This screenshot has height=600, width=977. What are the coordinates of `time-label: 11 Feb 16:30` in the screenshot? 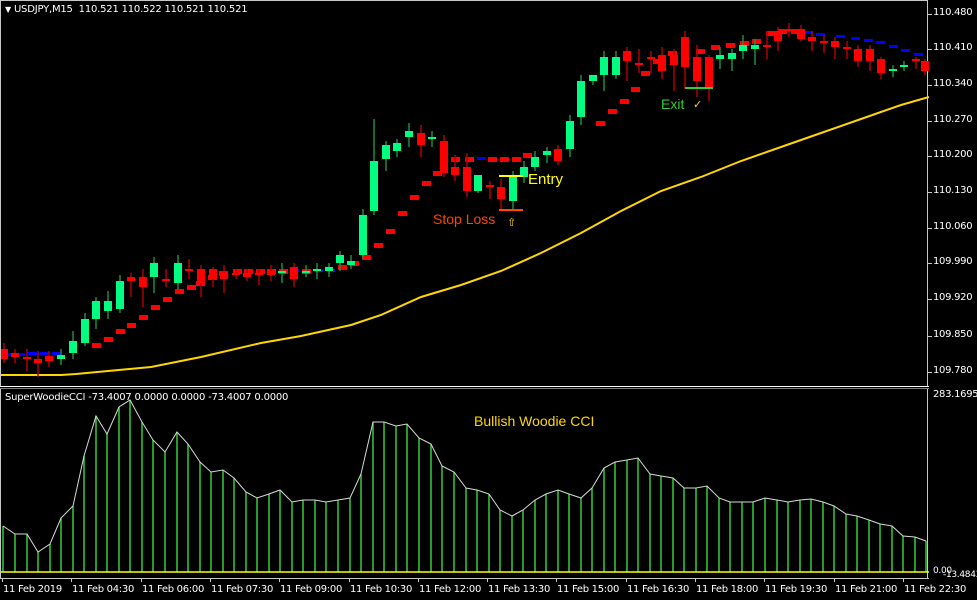 It's located at (658, 589).